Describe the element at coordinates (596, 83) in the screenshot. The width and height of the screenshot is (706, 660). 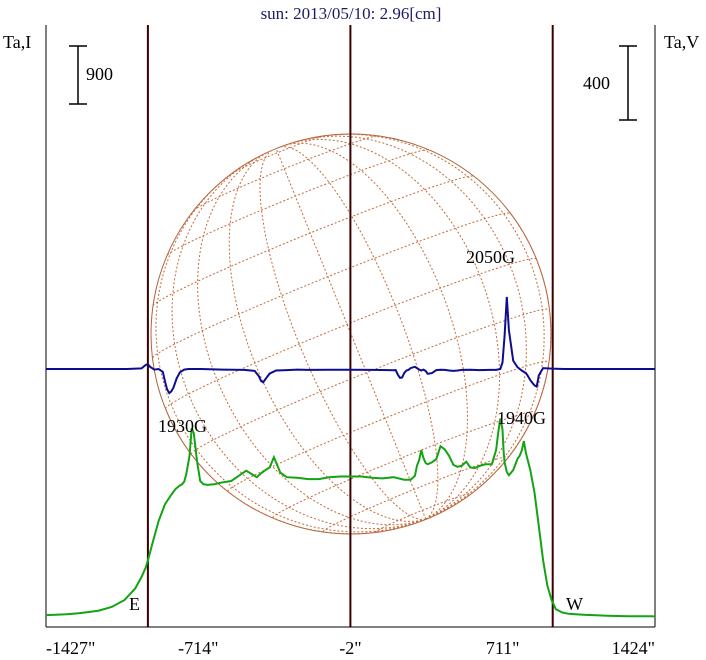
I see `right-scale-label: 400` at that location.